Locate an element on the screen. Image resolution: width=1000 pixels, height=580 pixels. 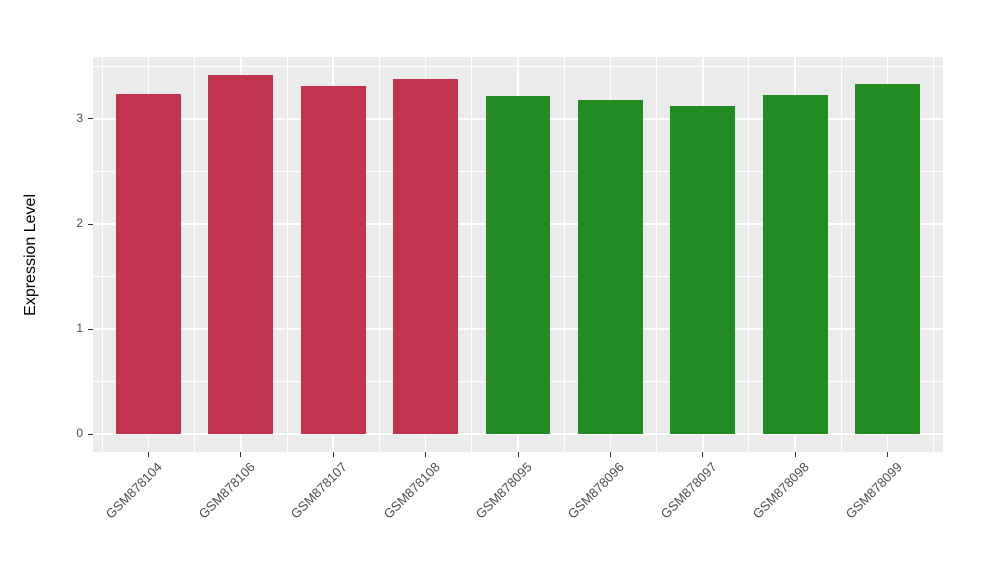
bar-GSM878106 is located at coordinates (241, 254).